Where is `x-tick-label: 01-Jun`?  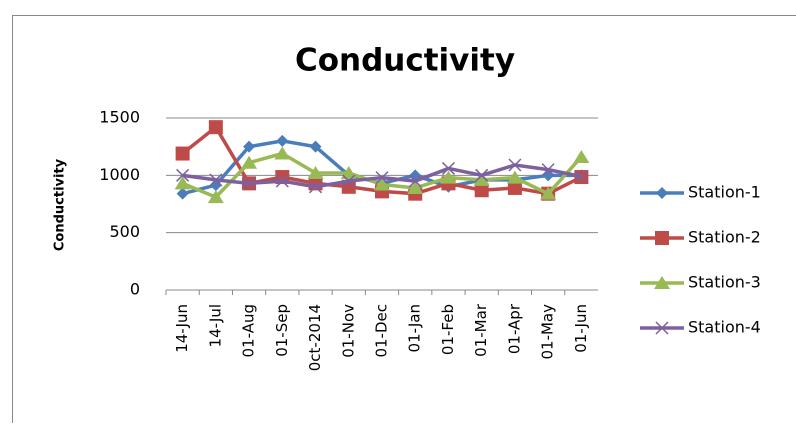 x-tick-label: 01-Jun is located at coordinates (581, 328).